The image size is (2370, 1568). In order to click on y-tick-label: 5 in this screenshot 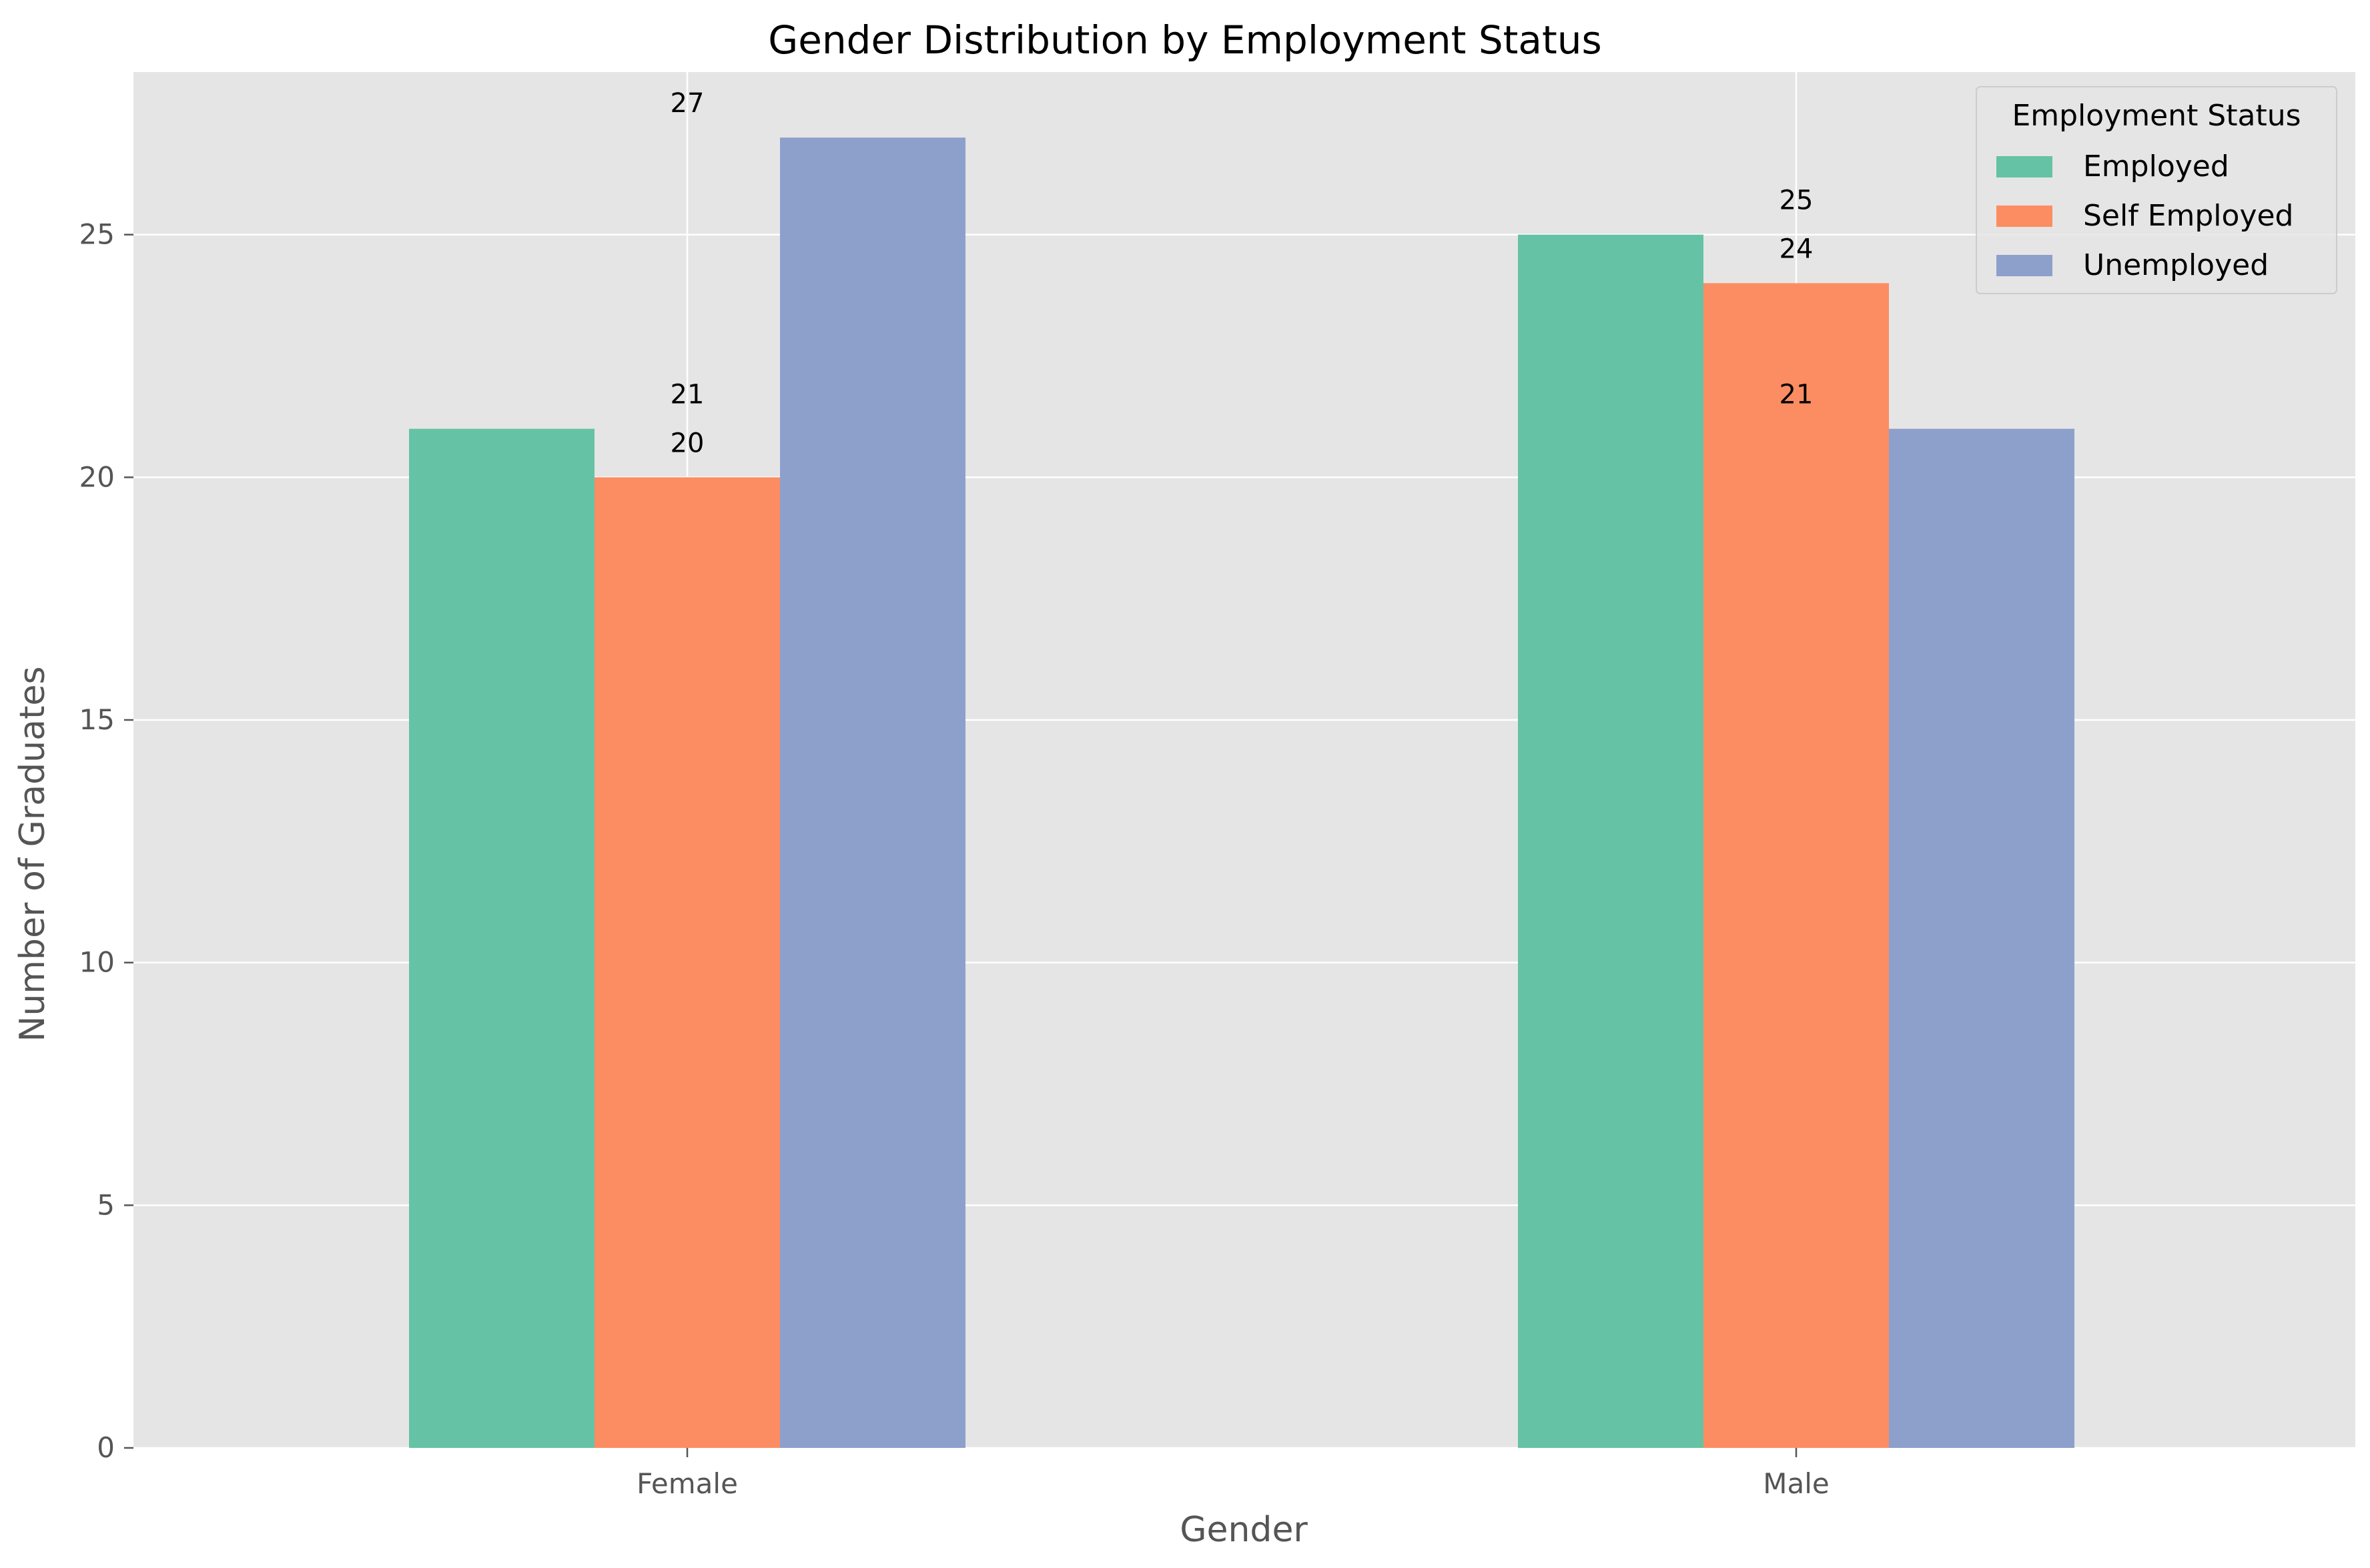, I will do `click(106, 1205)`.